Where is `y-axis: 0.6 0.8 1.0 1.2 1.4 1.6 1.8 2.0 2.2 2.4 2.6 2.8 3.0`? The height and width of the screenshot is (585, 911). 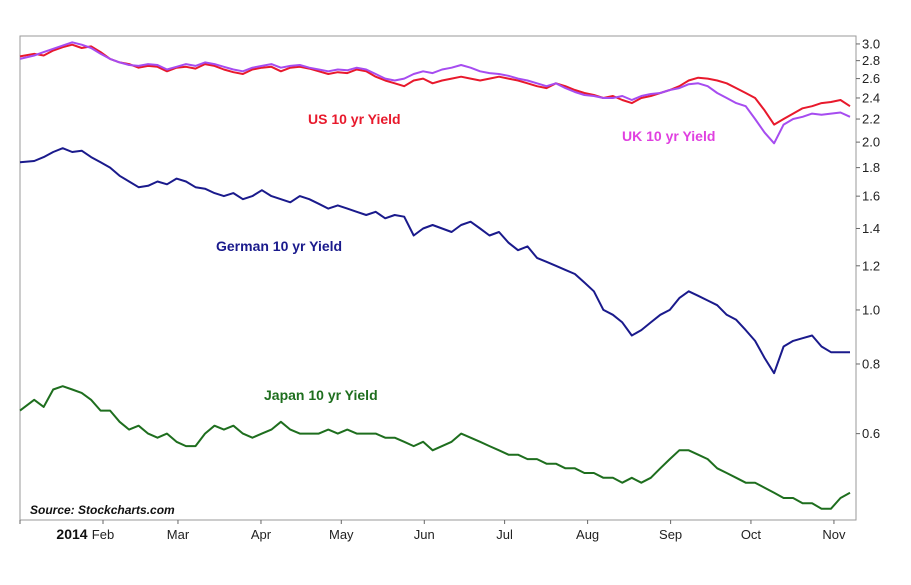 y-axis: 0.6 0.8 1.0 1.2 1.4 1.6 1.8 2.0 2.2 2.4 2.6 2.8 3.0 is located at coordinates (868, 238).